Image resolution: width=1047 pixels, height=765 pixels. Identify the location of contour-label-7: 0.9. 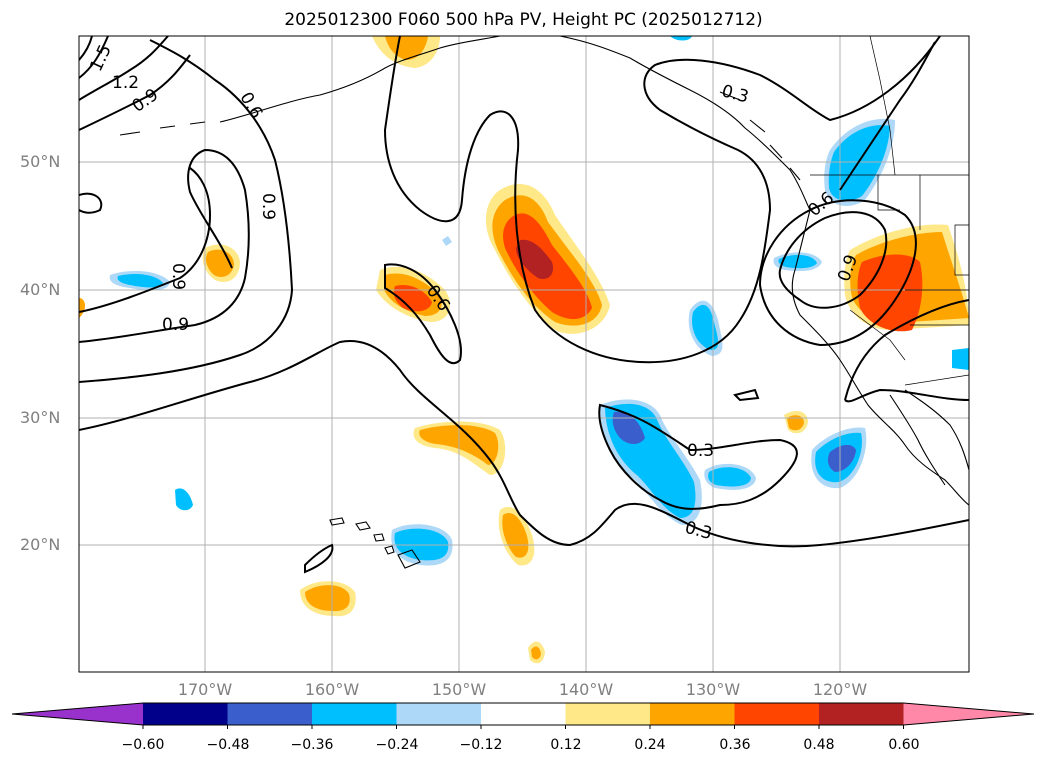
(175, 325).